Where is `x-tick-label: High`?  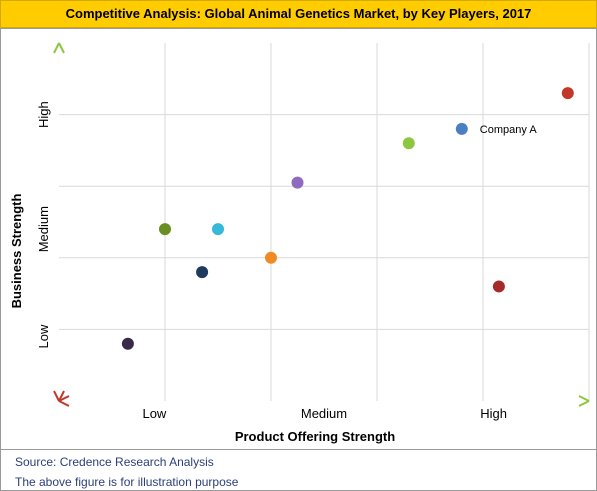 x-tick-label: High is located at coordinates (493, 413).